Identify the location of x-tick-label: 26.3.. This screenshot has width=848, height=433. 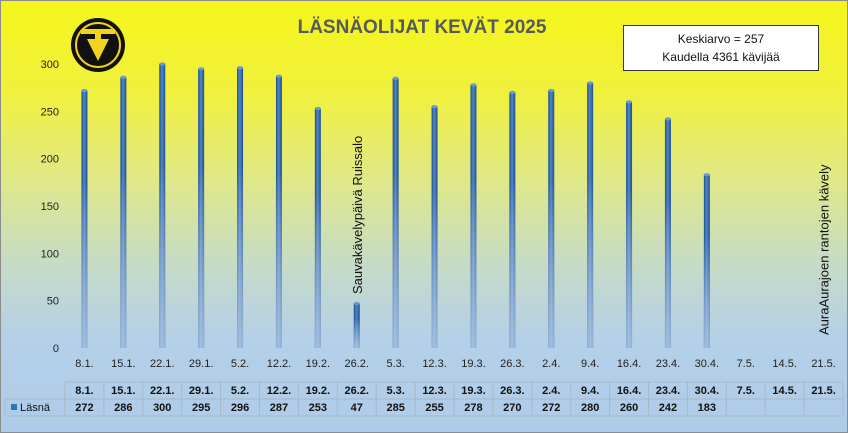
(512, 364).